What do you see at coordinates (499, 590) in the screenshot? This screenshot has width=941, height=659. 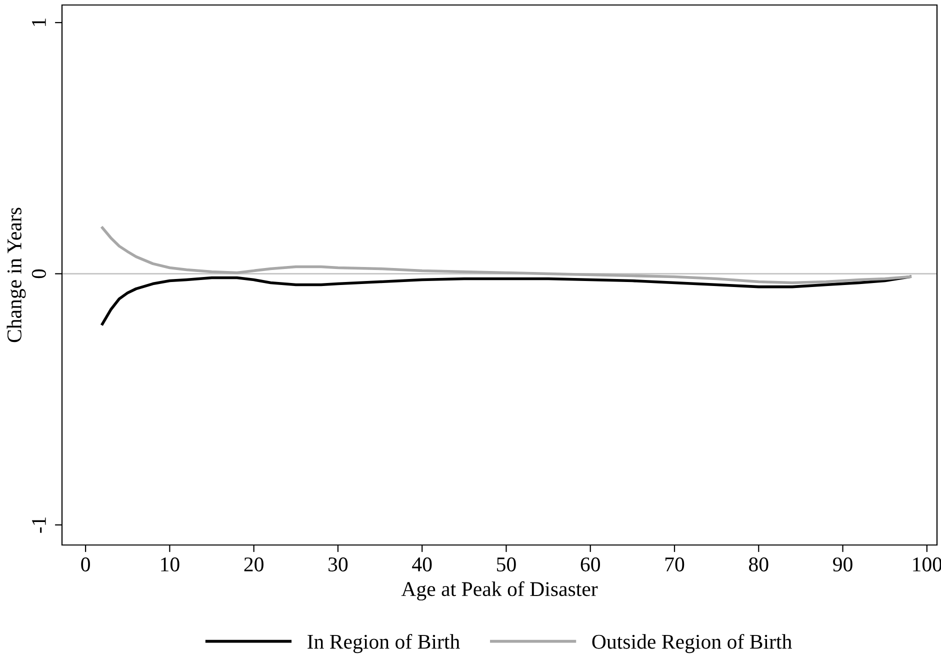 I see `x-axis-title: Age at Peak of Disaster` at bounding box center [499, 590].